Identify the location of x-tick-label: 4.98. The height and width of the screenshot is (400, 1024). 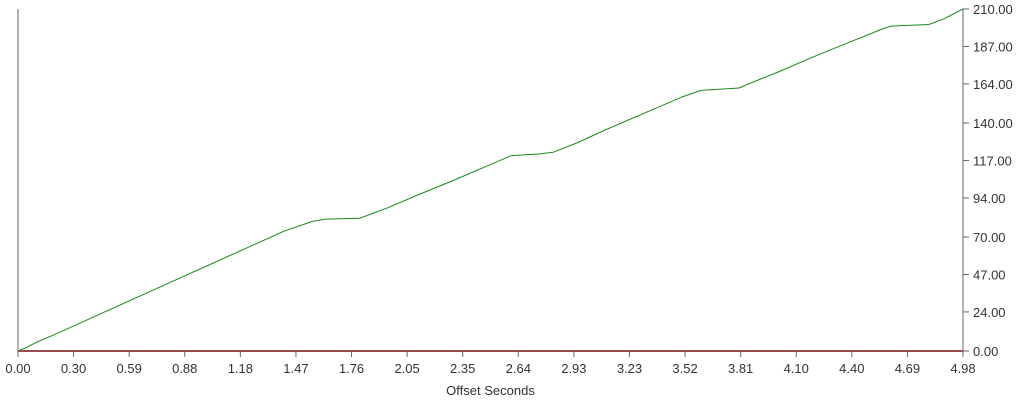
(962, 368).